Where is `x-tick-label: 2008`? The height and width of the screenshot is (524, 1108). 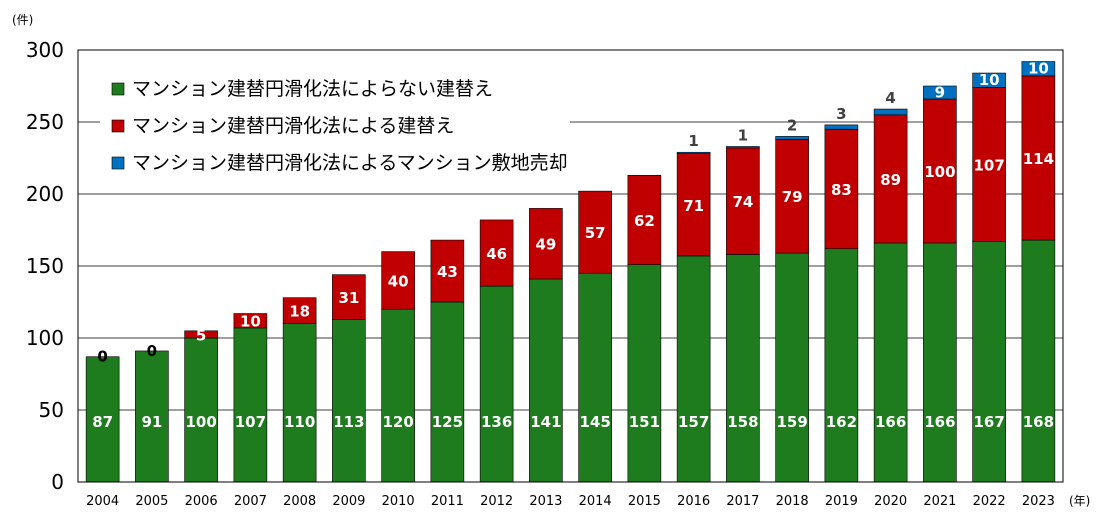
x-tick-label: 2008 is located at coordinates (299, 501).